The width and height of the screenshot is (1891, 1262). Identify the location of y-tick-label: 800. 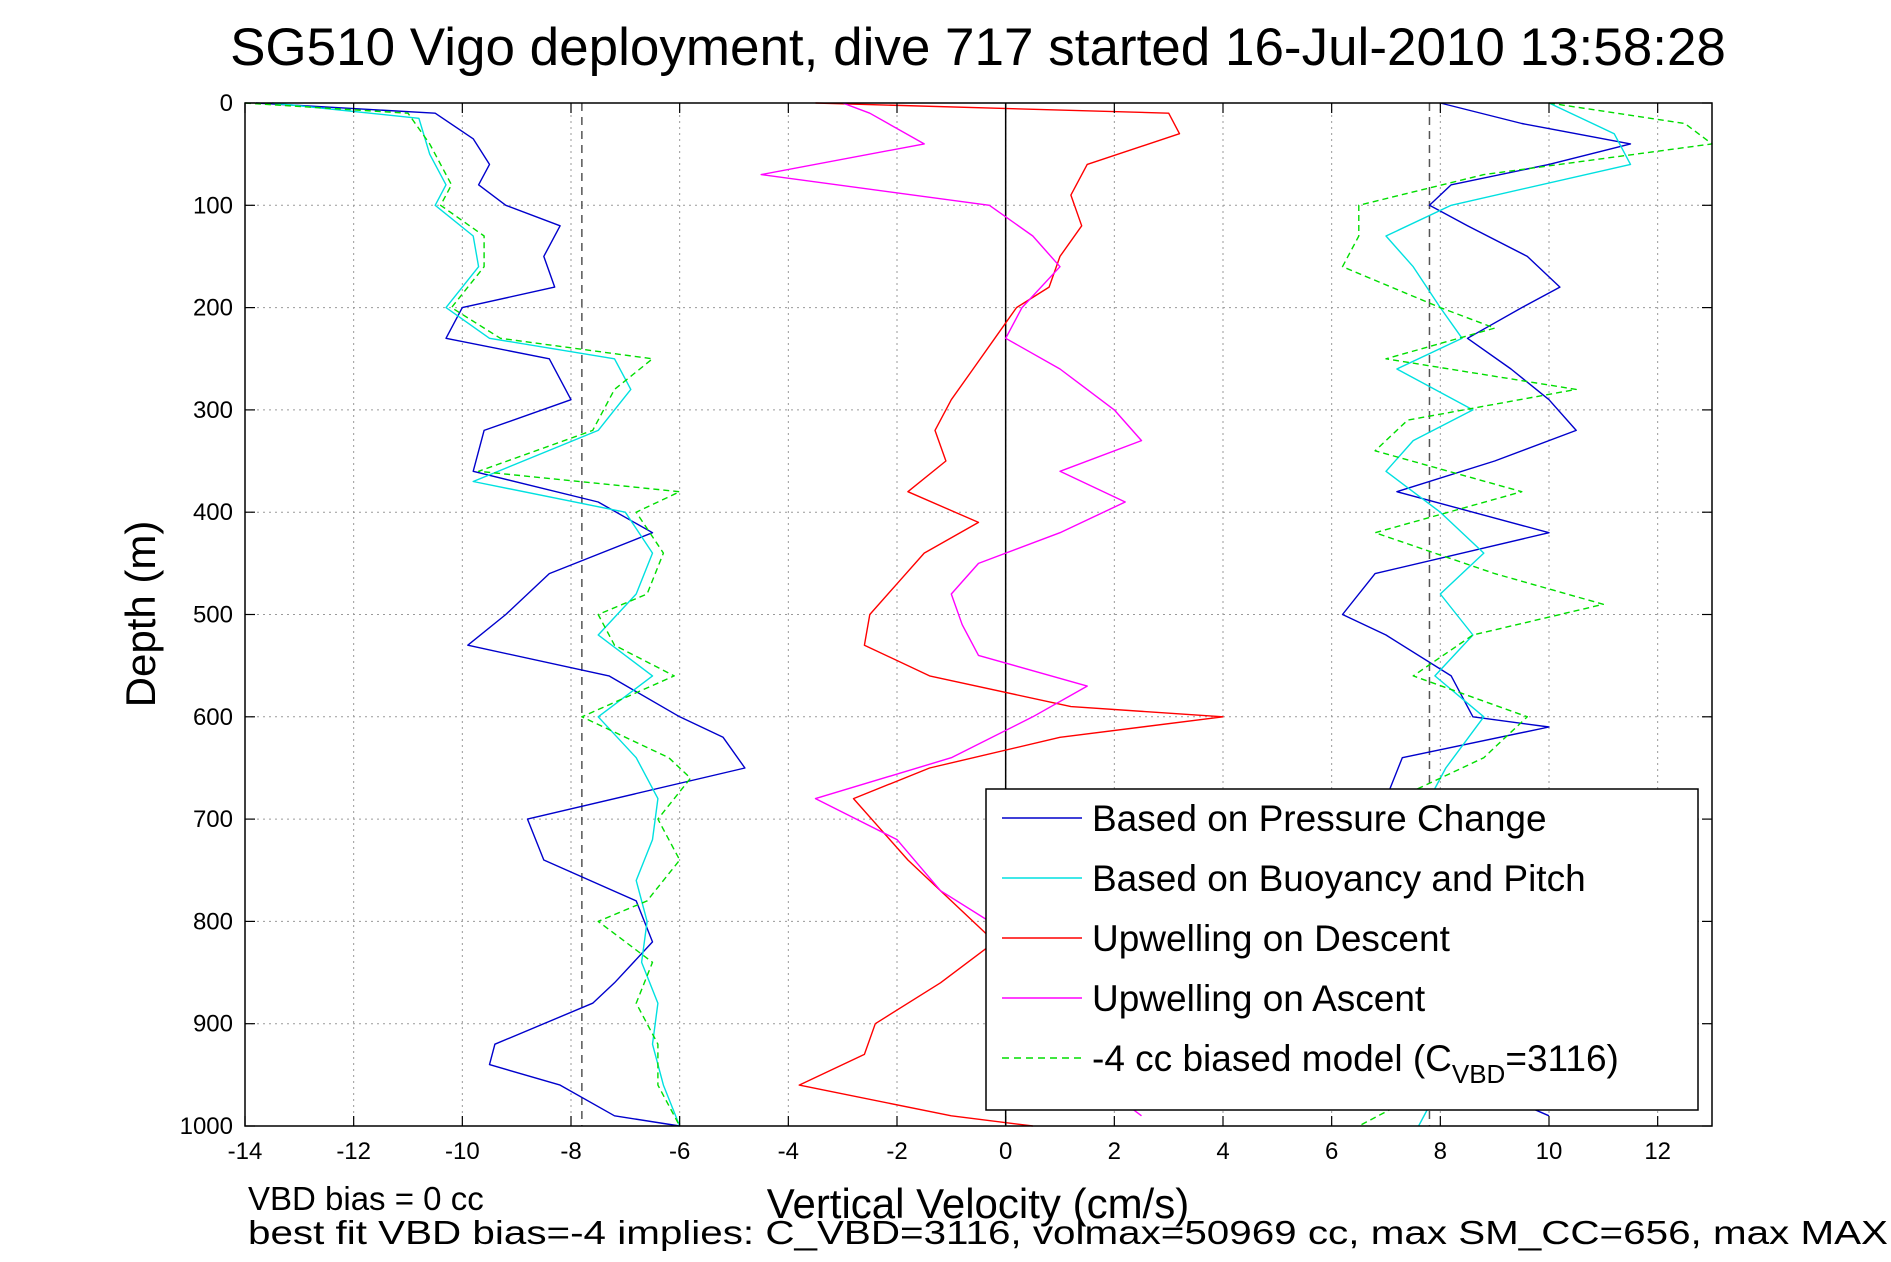
(213, 921).